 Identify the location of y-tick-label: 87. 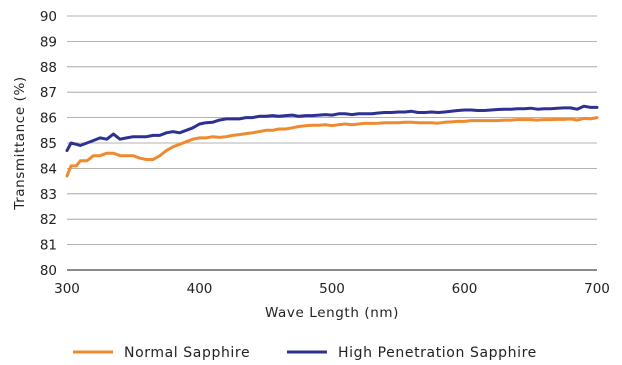
(48, 93).